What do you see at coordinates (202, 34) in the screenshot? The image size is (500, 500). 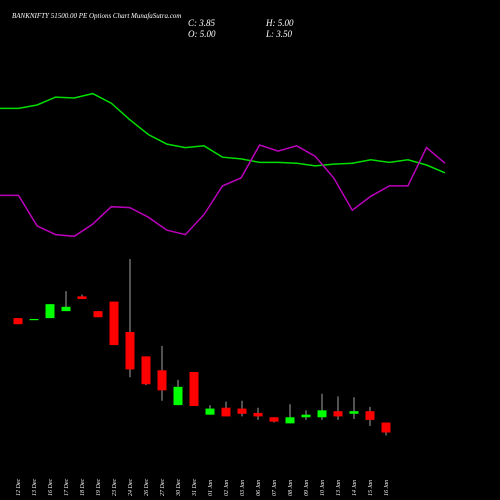 I see `stat: O: 5.00` at bounding box center [202, 34].